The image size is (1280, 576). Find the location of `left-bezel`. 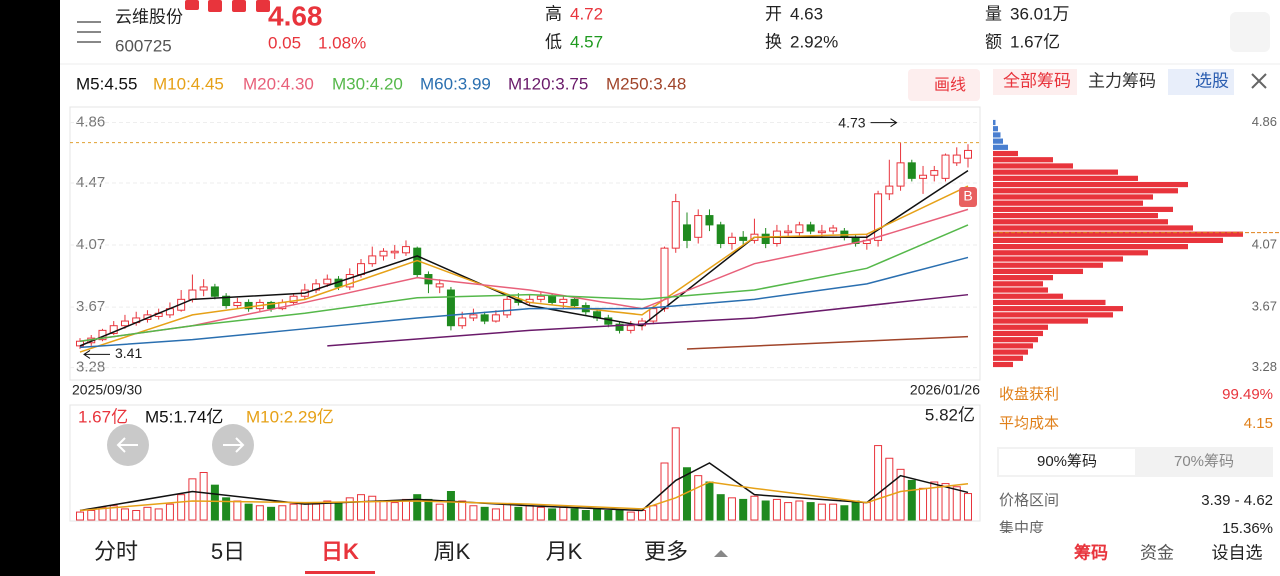

left-bezel is located at coordinates (30, 288).